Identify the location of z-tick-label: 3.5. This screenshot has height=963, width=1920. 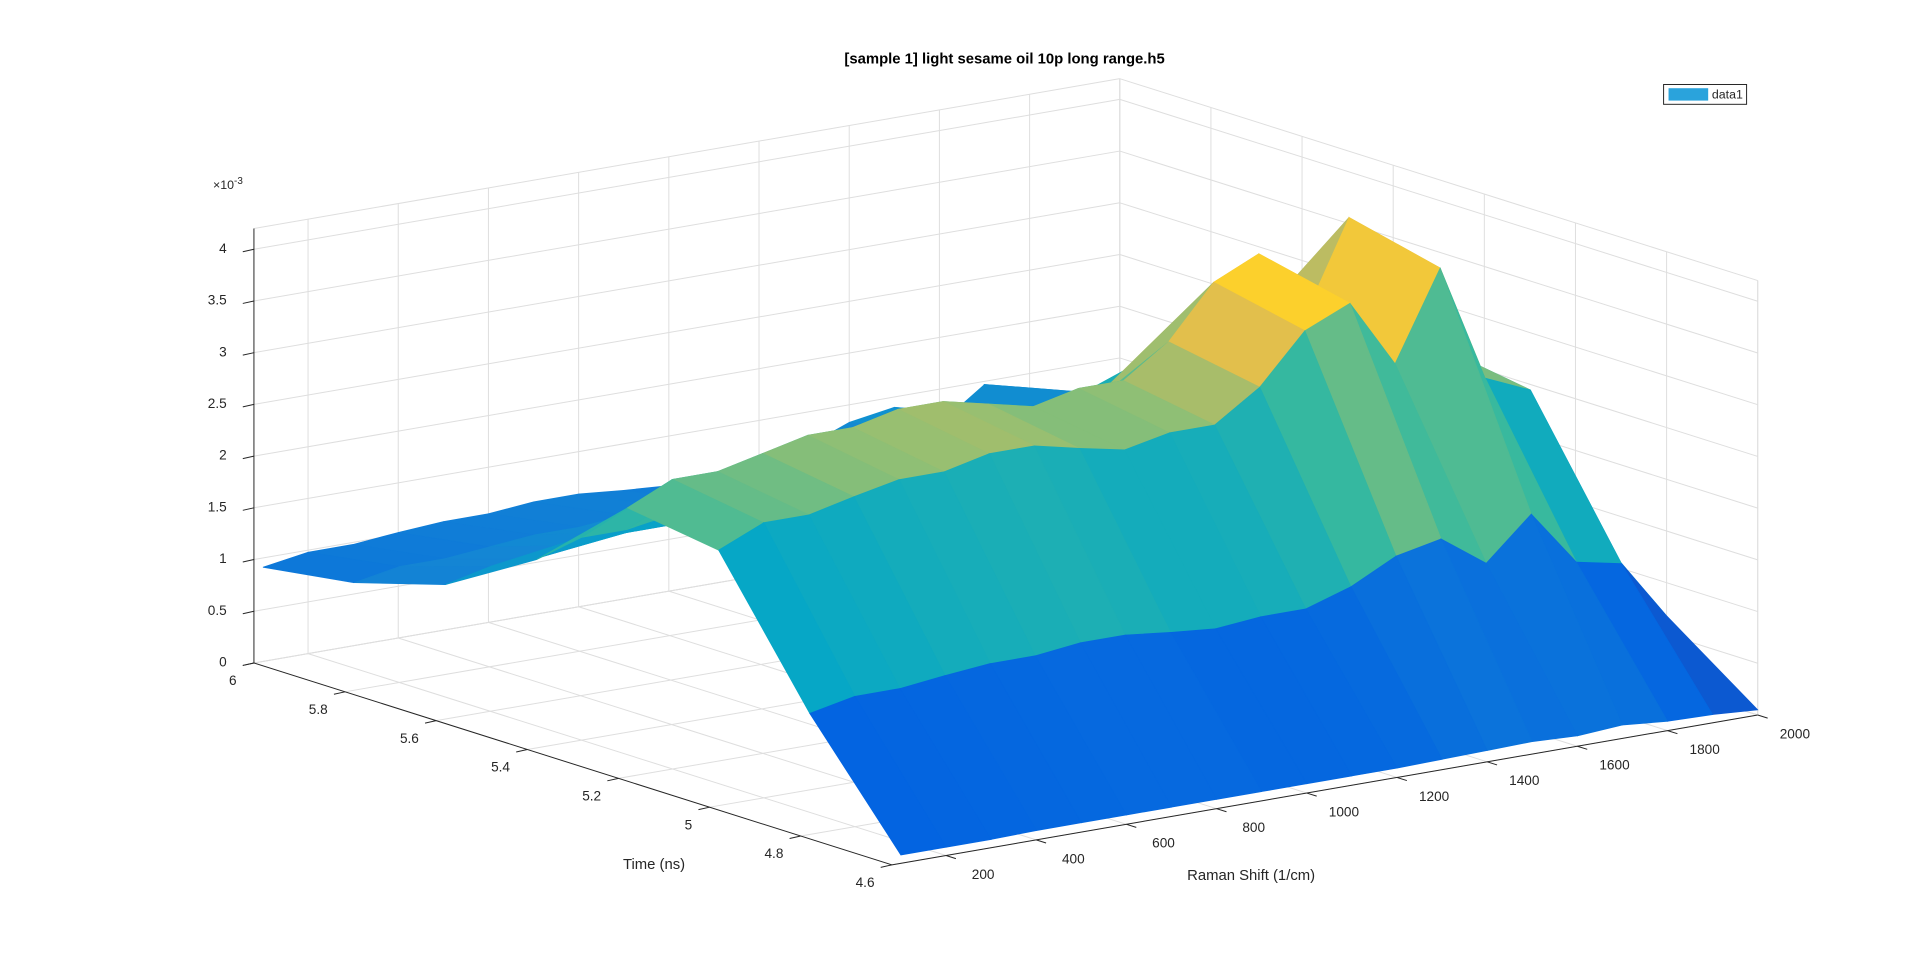
(217, 300).